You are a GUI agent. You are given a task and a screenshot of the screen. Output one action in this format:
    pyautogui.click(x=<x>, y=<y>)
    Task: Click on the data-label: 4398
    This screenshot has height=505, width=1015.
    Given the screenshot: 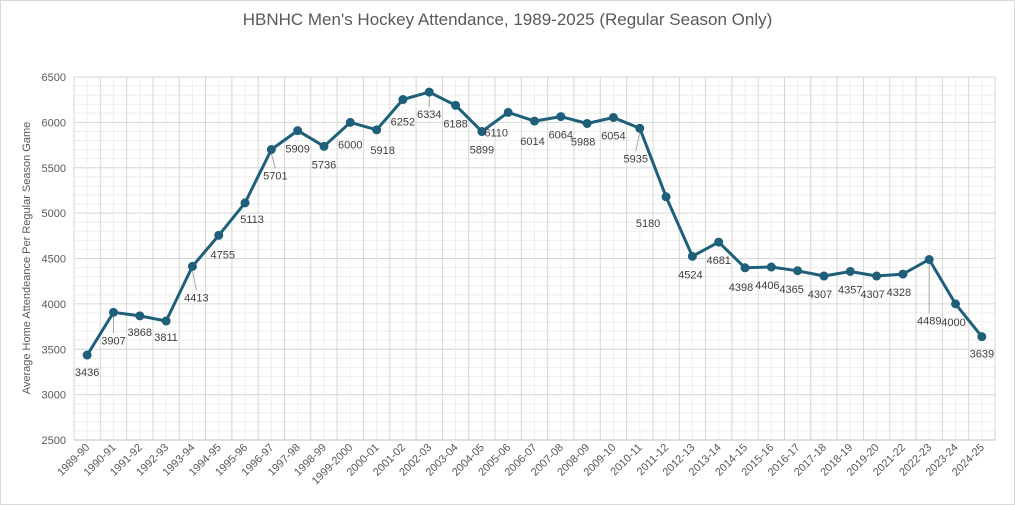 What is the action you would take?
    pyautogui.click(x=741, y=288)
    